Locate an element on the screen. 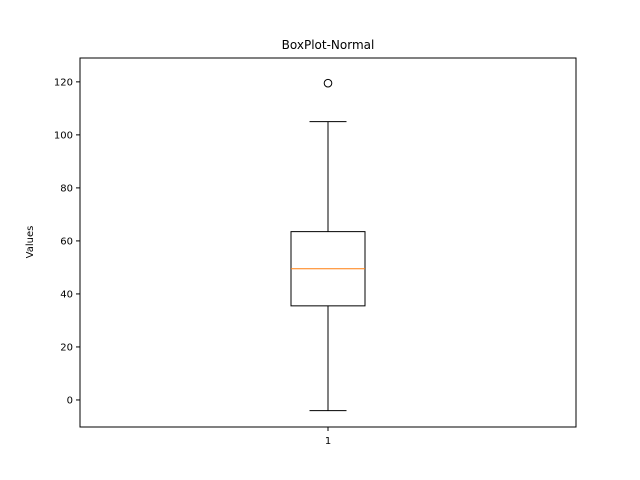  y-tick-label: 100 is located at coordinates (63, 135).